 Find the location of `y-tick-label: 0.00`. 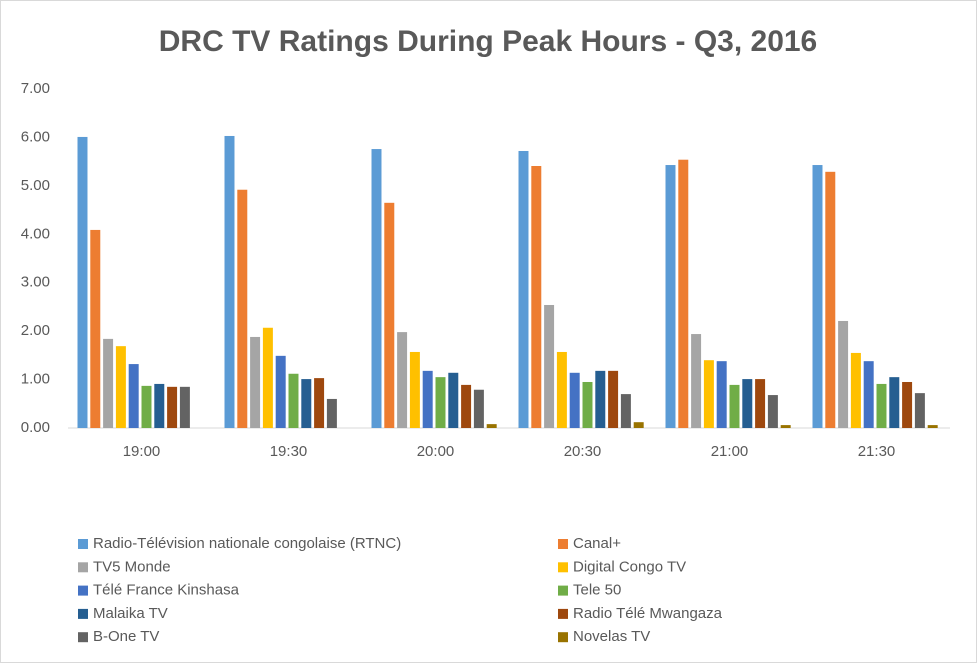

y-tick-label: 0.00 is located at coordinates (35, 427).